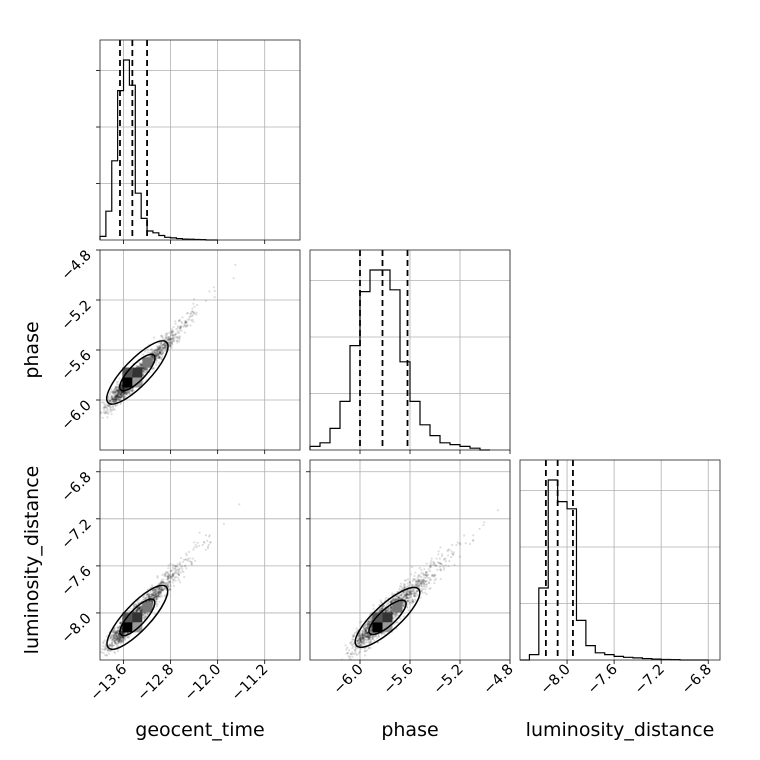 This screenshot has width=760, height=760. I want to click on contour-inner, so click(137, 617).